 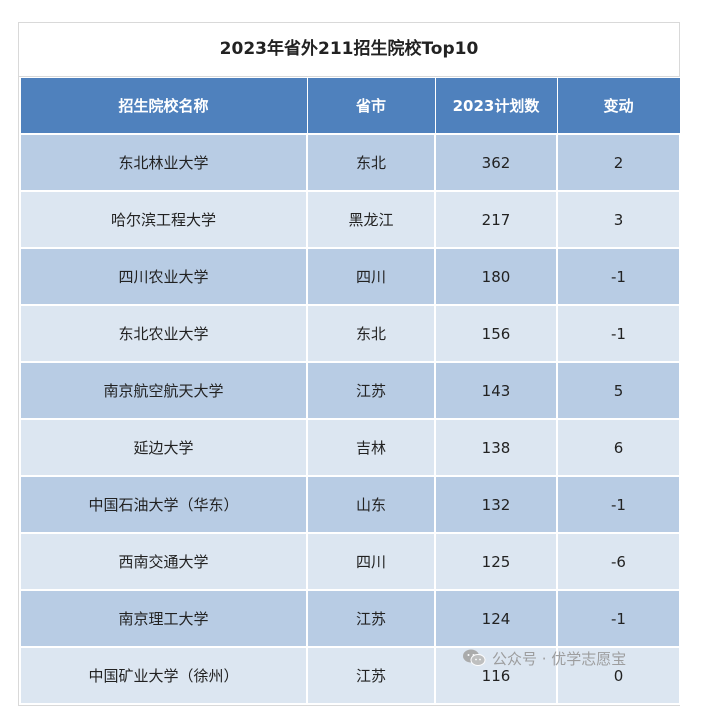 What do you see at coordinates (163, 447) in the screenshot?
I see `cell-school: 延边大学` at bounding box center [163, 447].